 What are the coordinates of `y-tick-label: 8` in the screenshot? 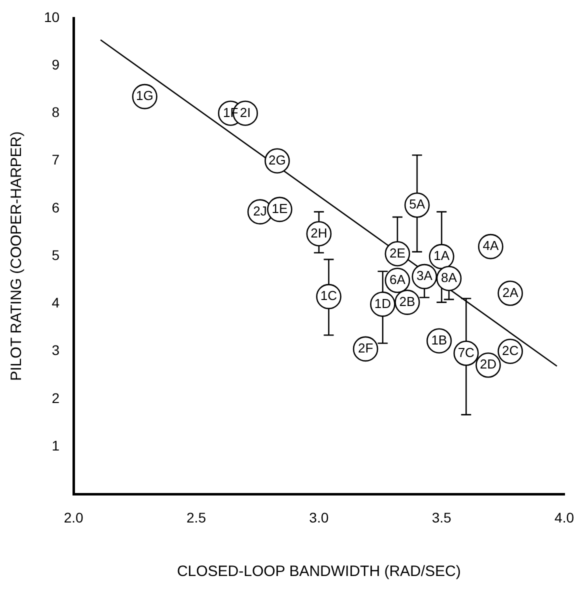 It's located at (56, 112).